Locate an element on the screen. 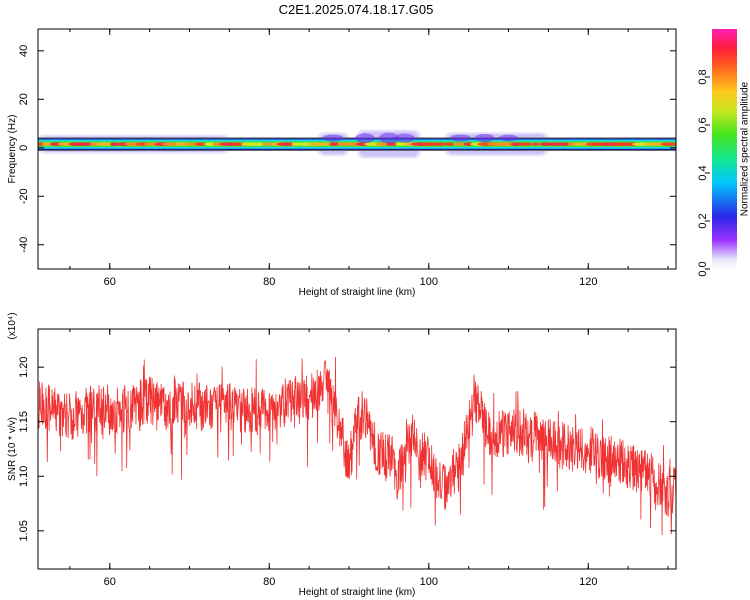 This screenshot has width=750, height=600. top-xlabel: Height of straight line (km) is located at coordinates (357, 292).